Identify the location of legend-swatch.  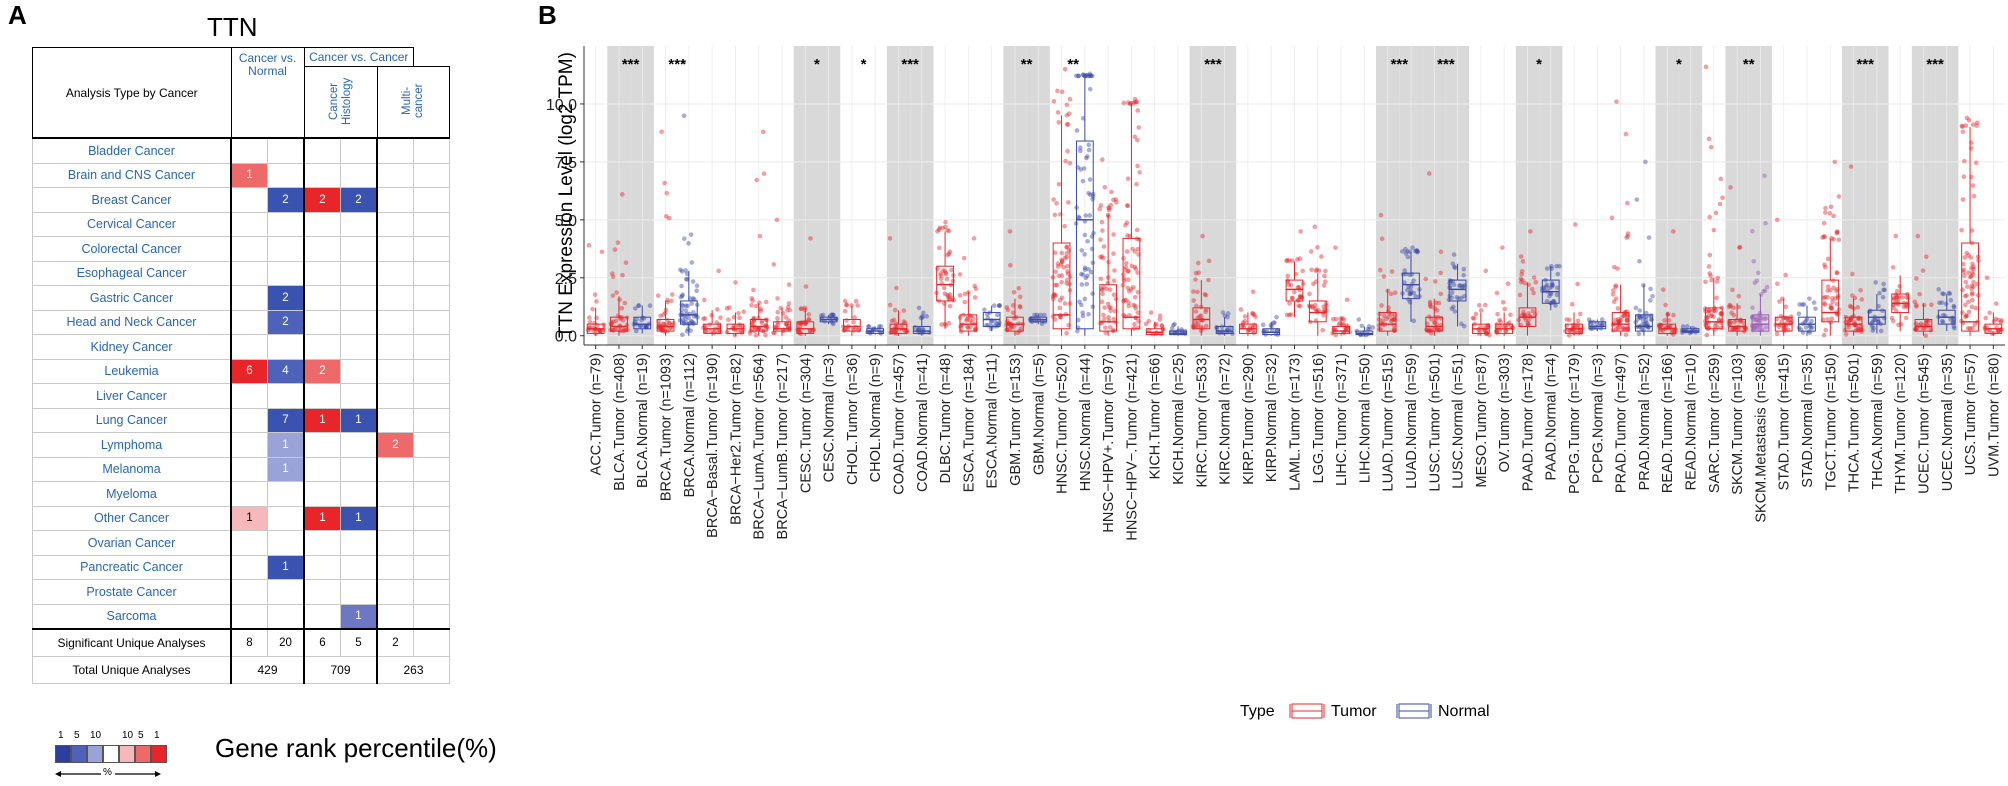
(159, 754).